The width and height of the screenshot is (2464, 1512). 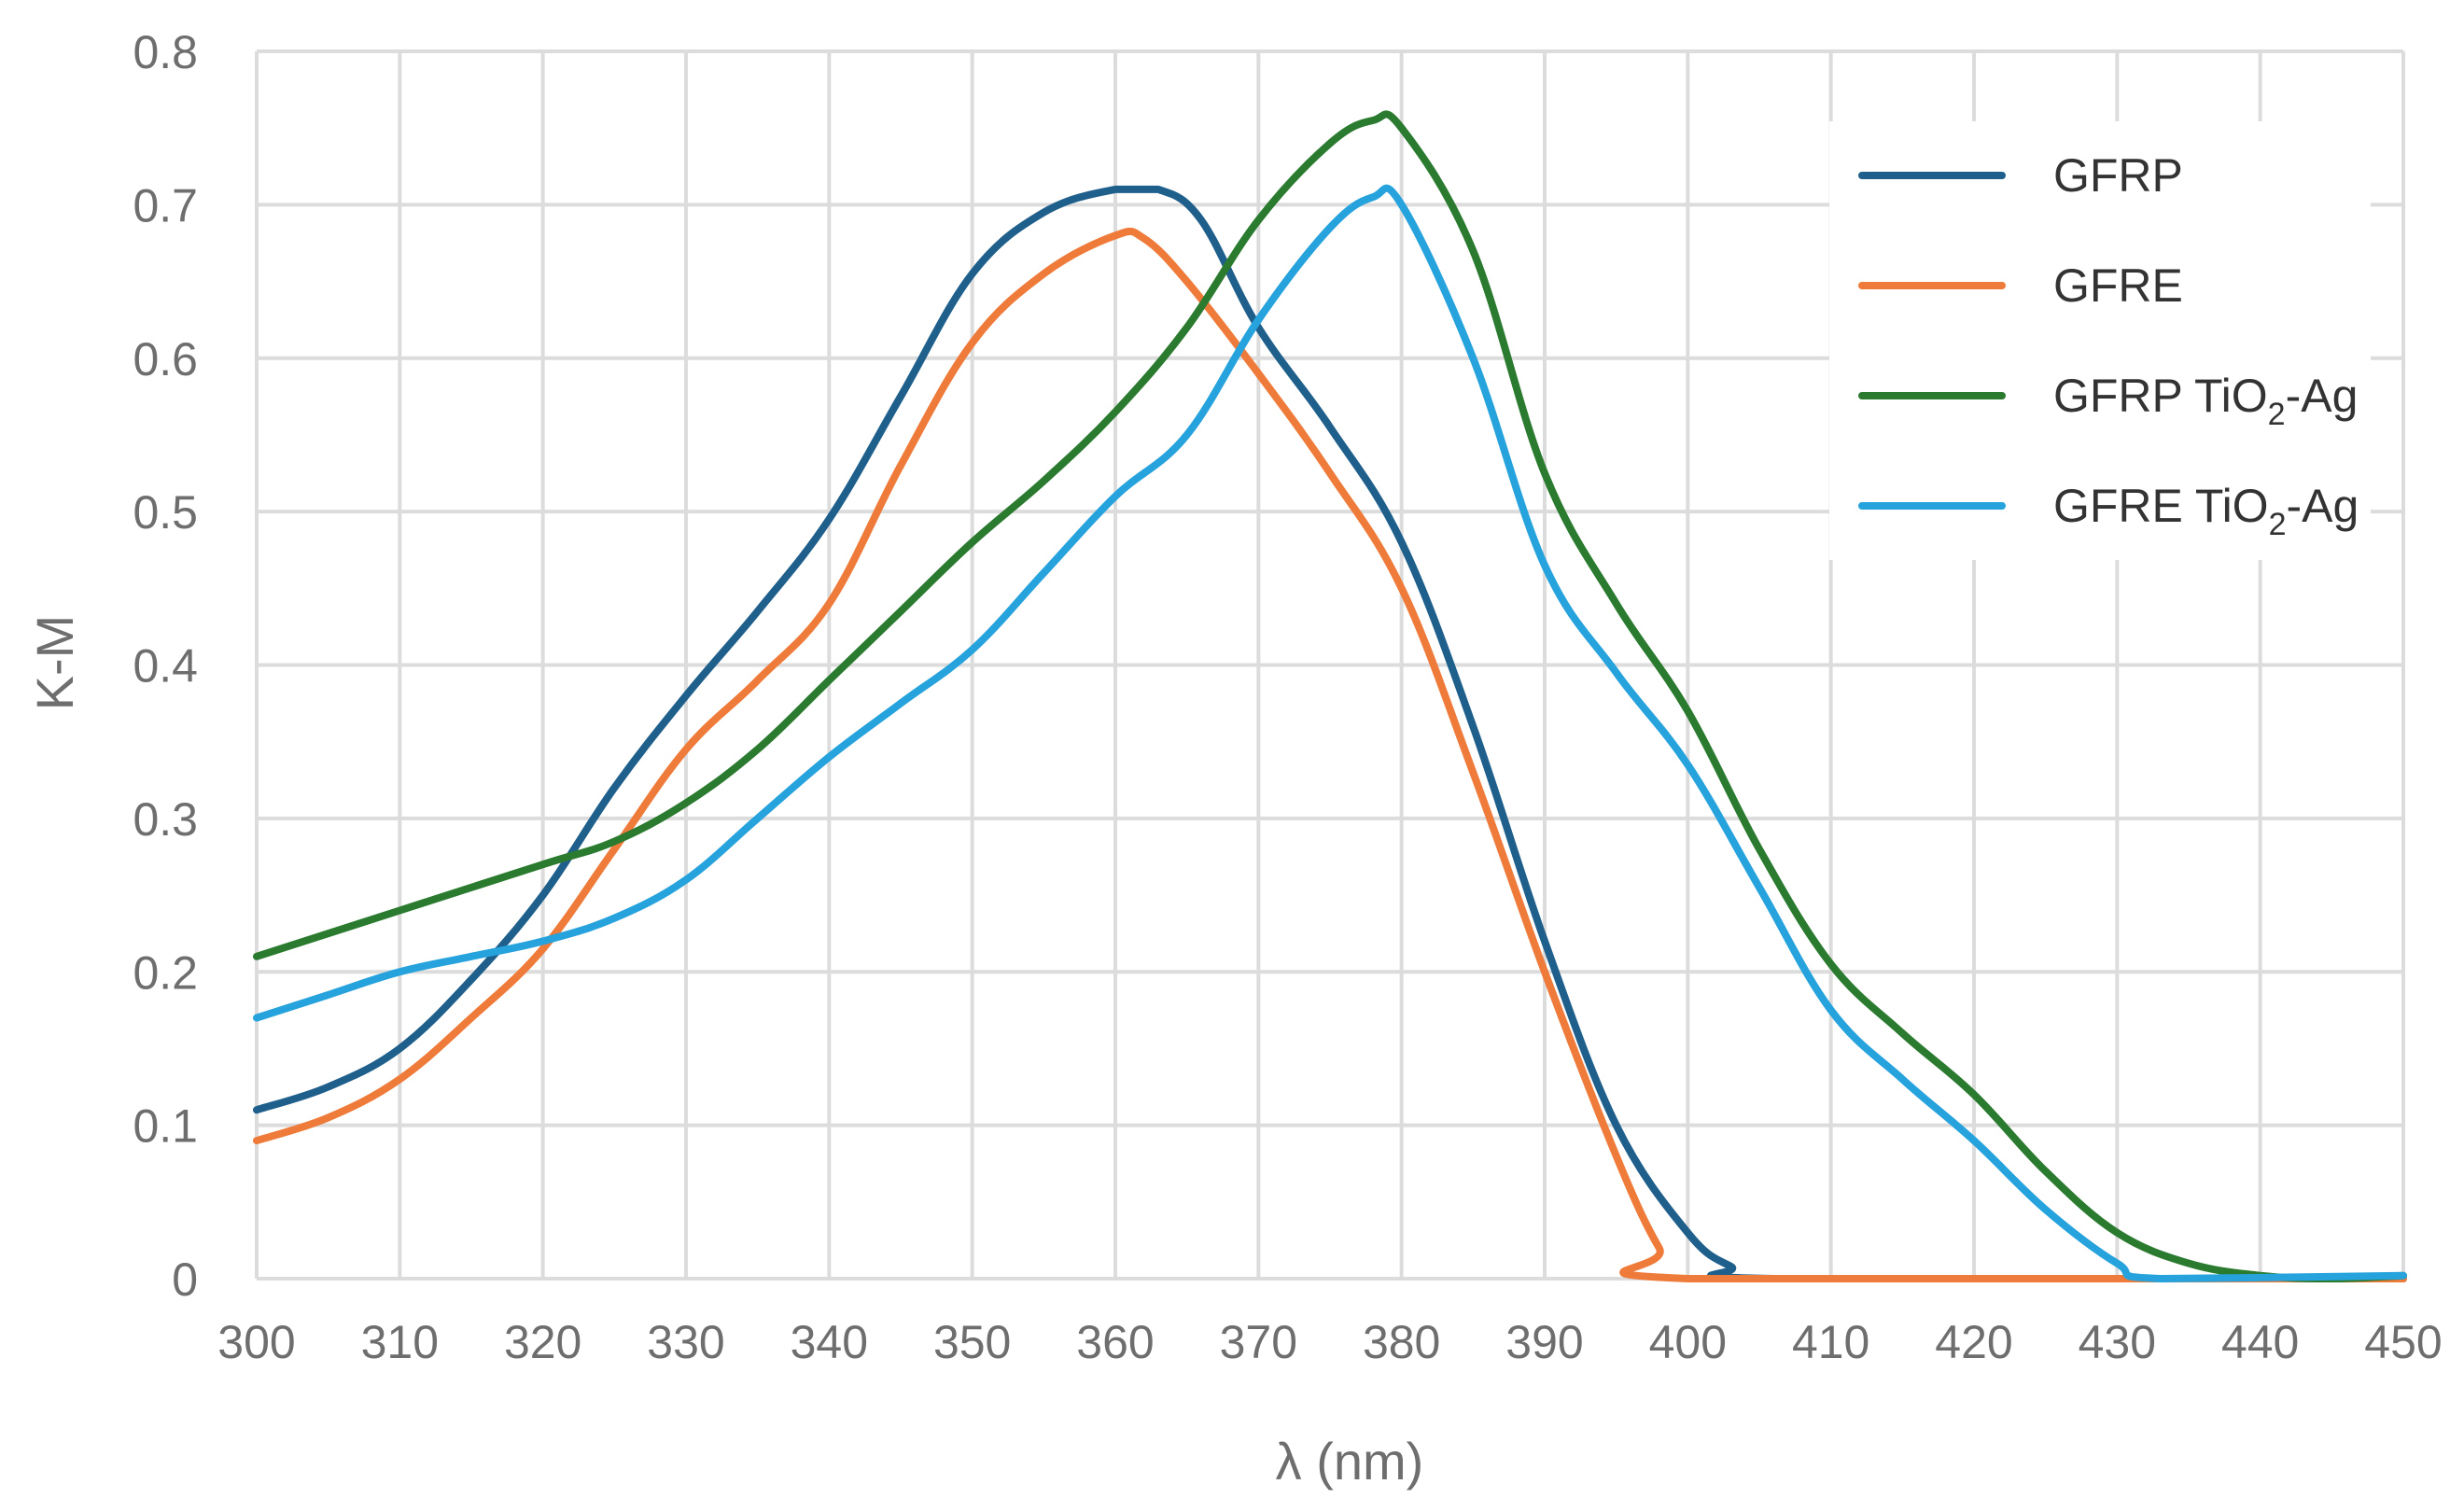 What do you see at coordinates (400, 1342) in the screenshot?
I see `x-tick-label: 310` at bounding box center [400, 1342].